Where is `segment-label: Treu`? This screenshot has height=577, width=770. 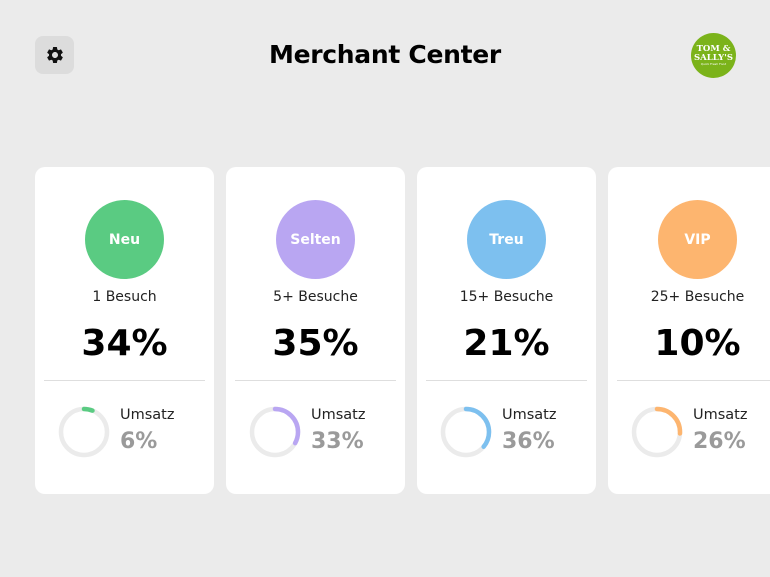 segment-label: Treu is located at coordinates (506, 239).